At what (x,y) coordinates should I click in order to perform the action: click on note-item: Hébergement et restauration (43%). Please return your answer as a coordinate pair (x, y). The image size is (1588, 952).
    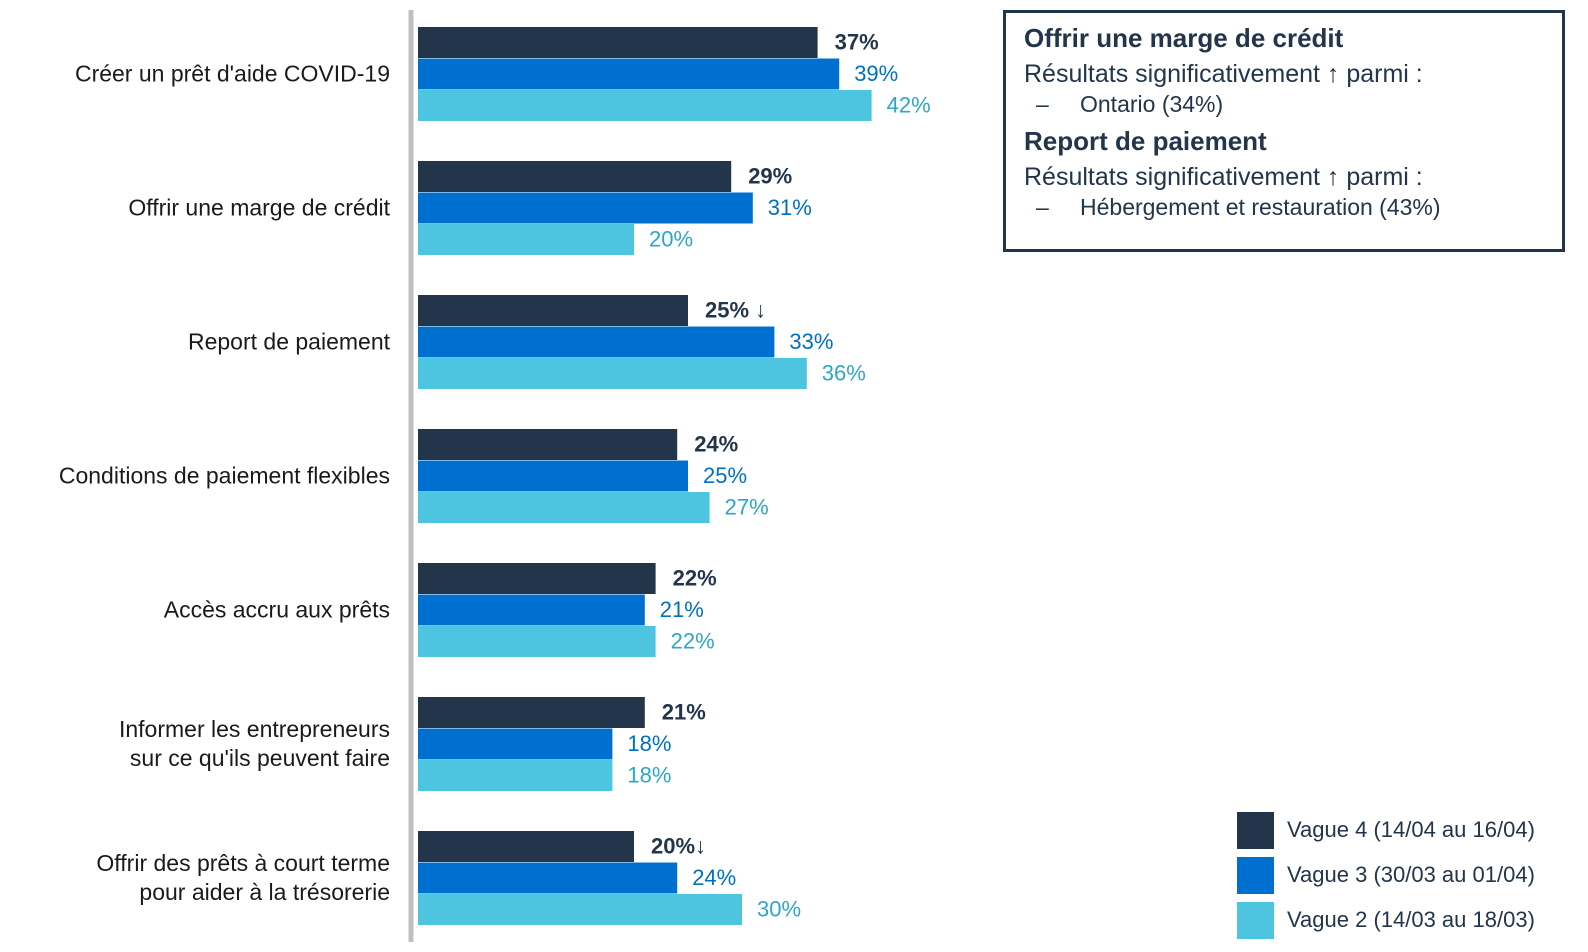
    Looking at the image, I should click on (1299, 207).